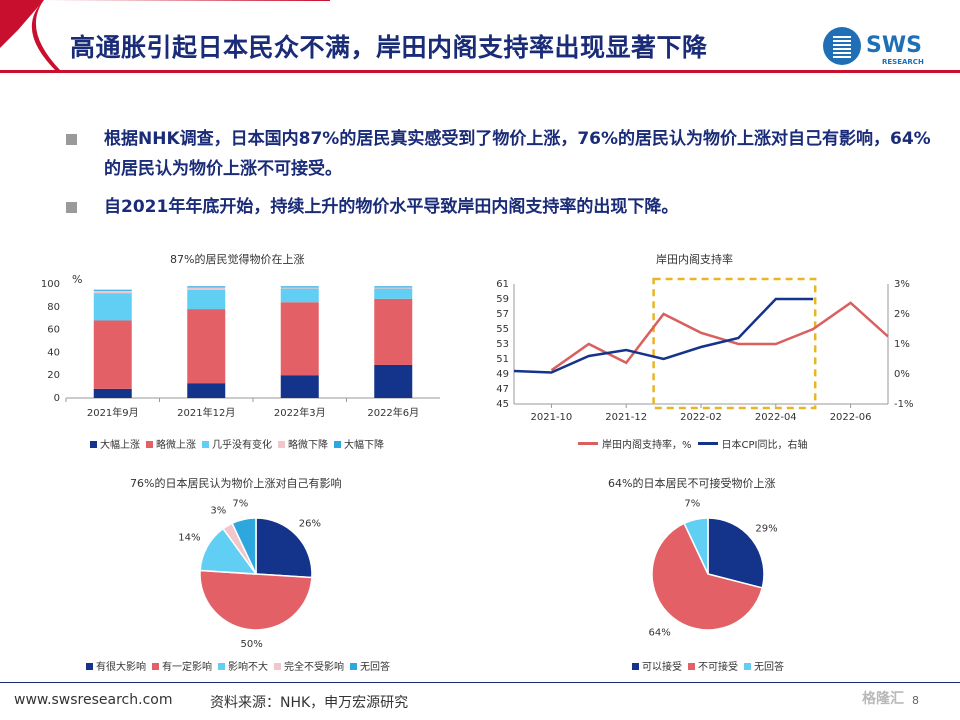  Describe the element at coordinates (883, 699) in the screenshot. I see `watermark-logo: 格隆汇` at that location.